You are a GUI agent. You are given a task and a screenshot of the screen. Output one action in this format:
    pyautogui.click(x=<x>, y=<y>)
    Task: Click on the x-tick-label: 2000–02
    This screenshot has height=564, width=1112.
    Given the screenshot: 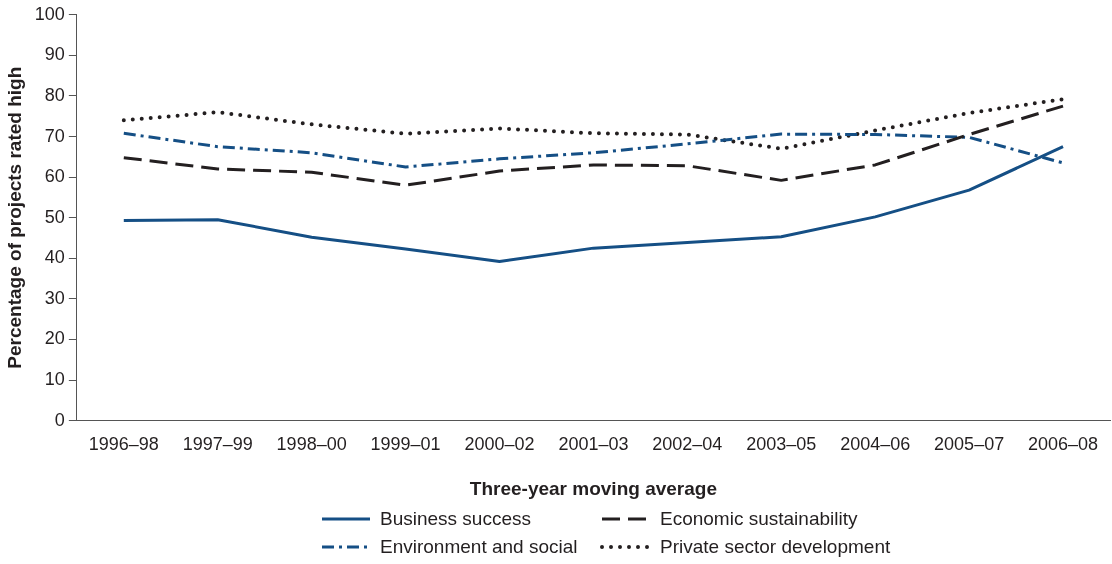 What is the action you would take?
    pyautogui.click(x=499, y=444)
    